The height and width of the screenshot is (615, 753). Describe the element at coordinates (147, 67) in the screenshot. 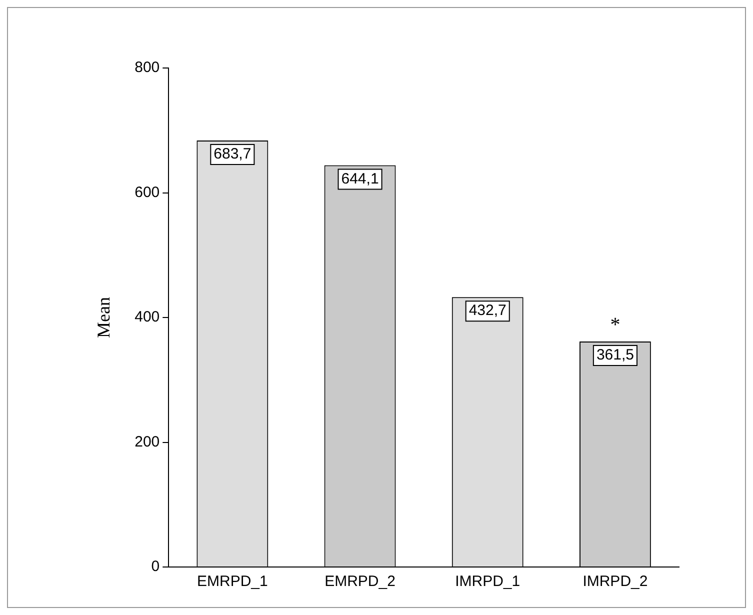

I see `y-tick-label: 800` at that location.